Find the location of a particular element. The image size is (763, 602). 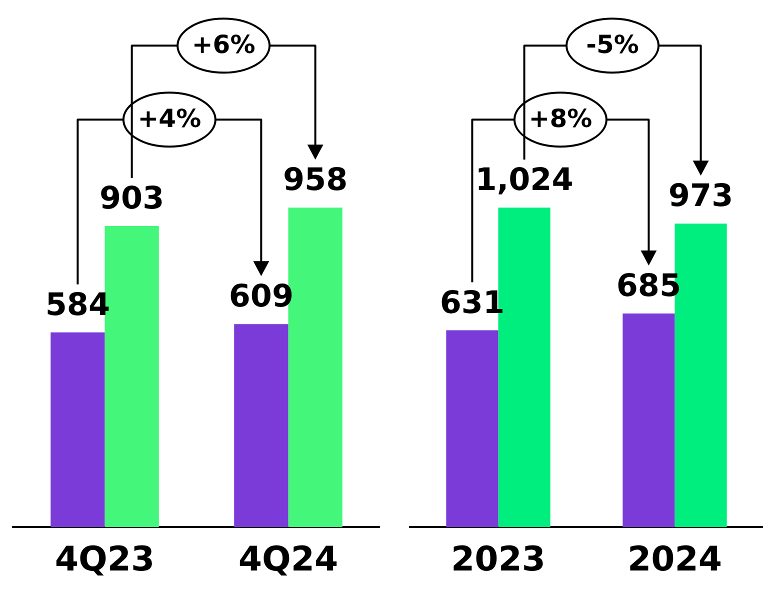

text: +8% is located at coordinates (560, 119).